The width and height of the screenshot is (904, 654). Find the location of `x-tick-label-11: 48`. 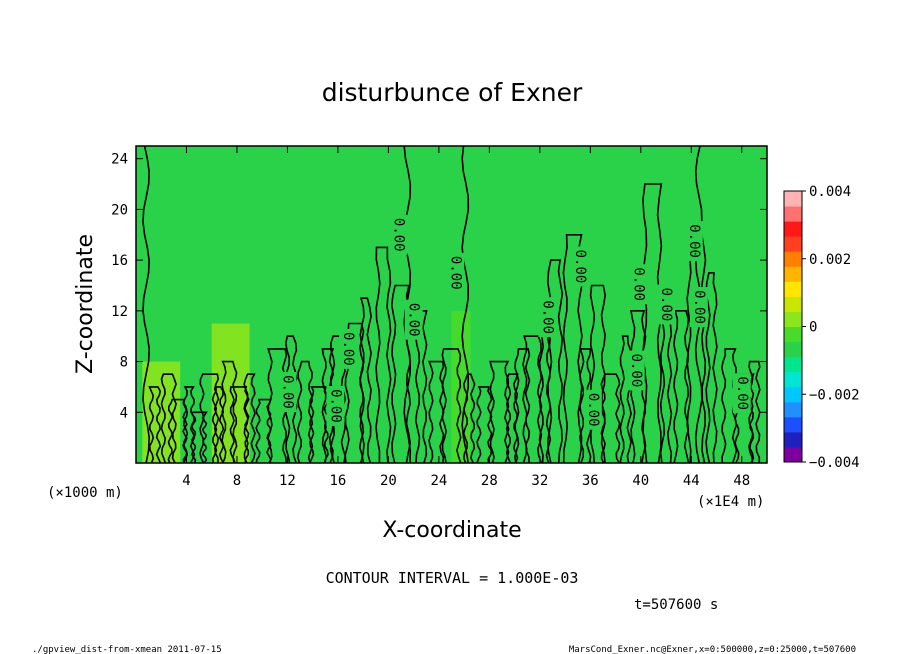

x-tick-label-11: 48 is located at coordinates (741, 481).